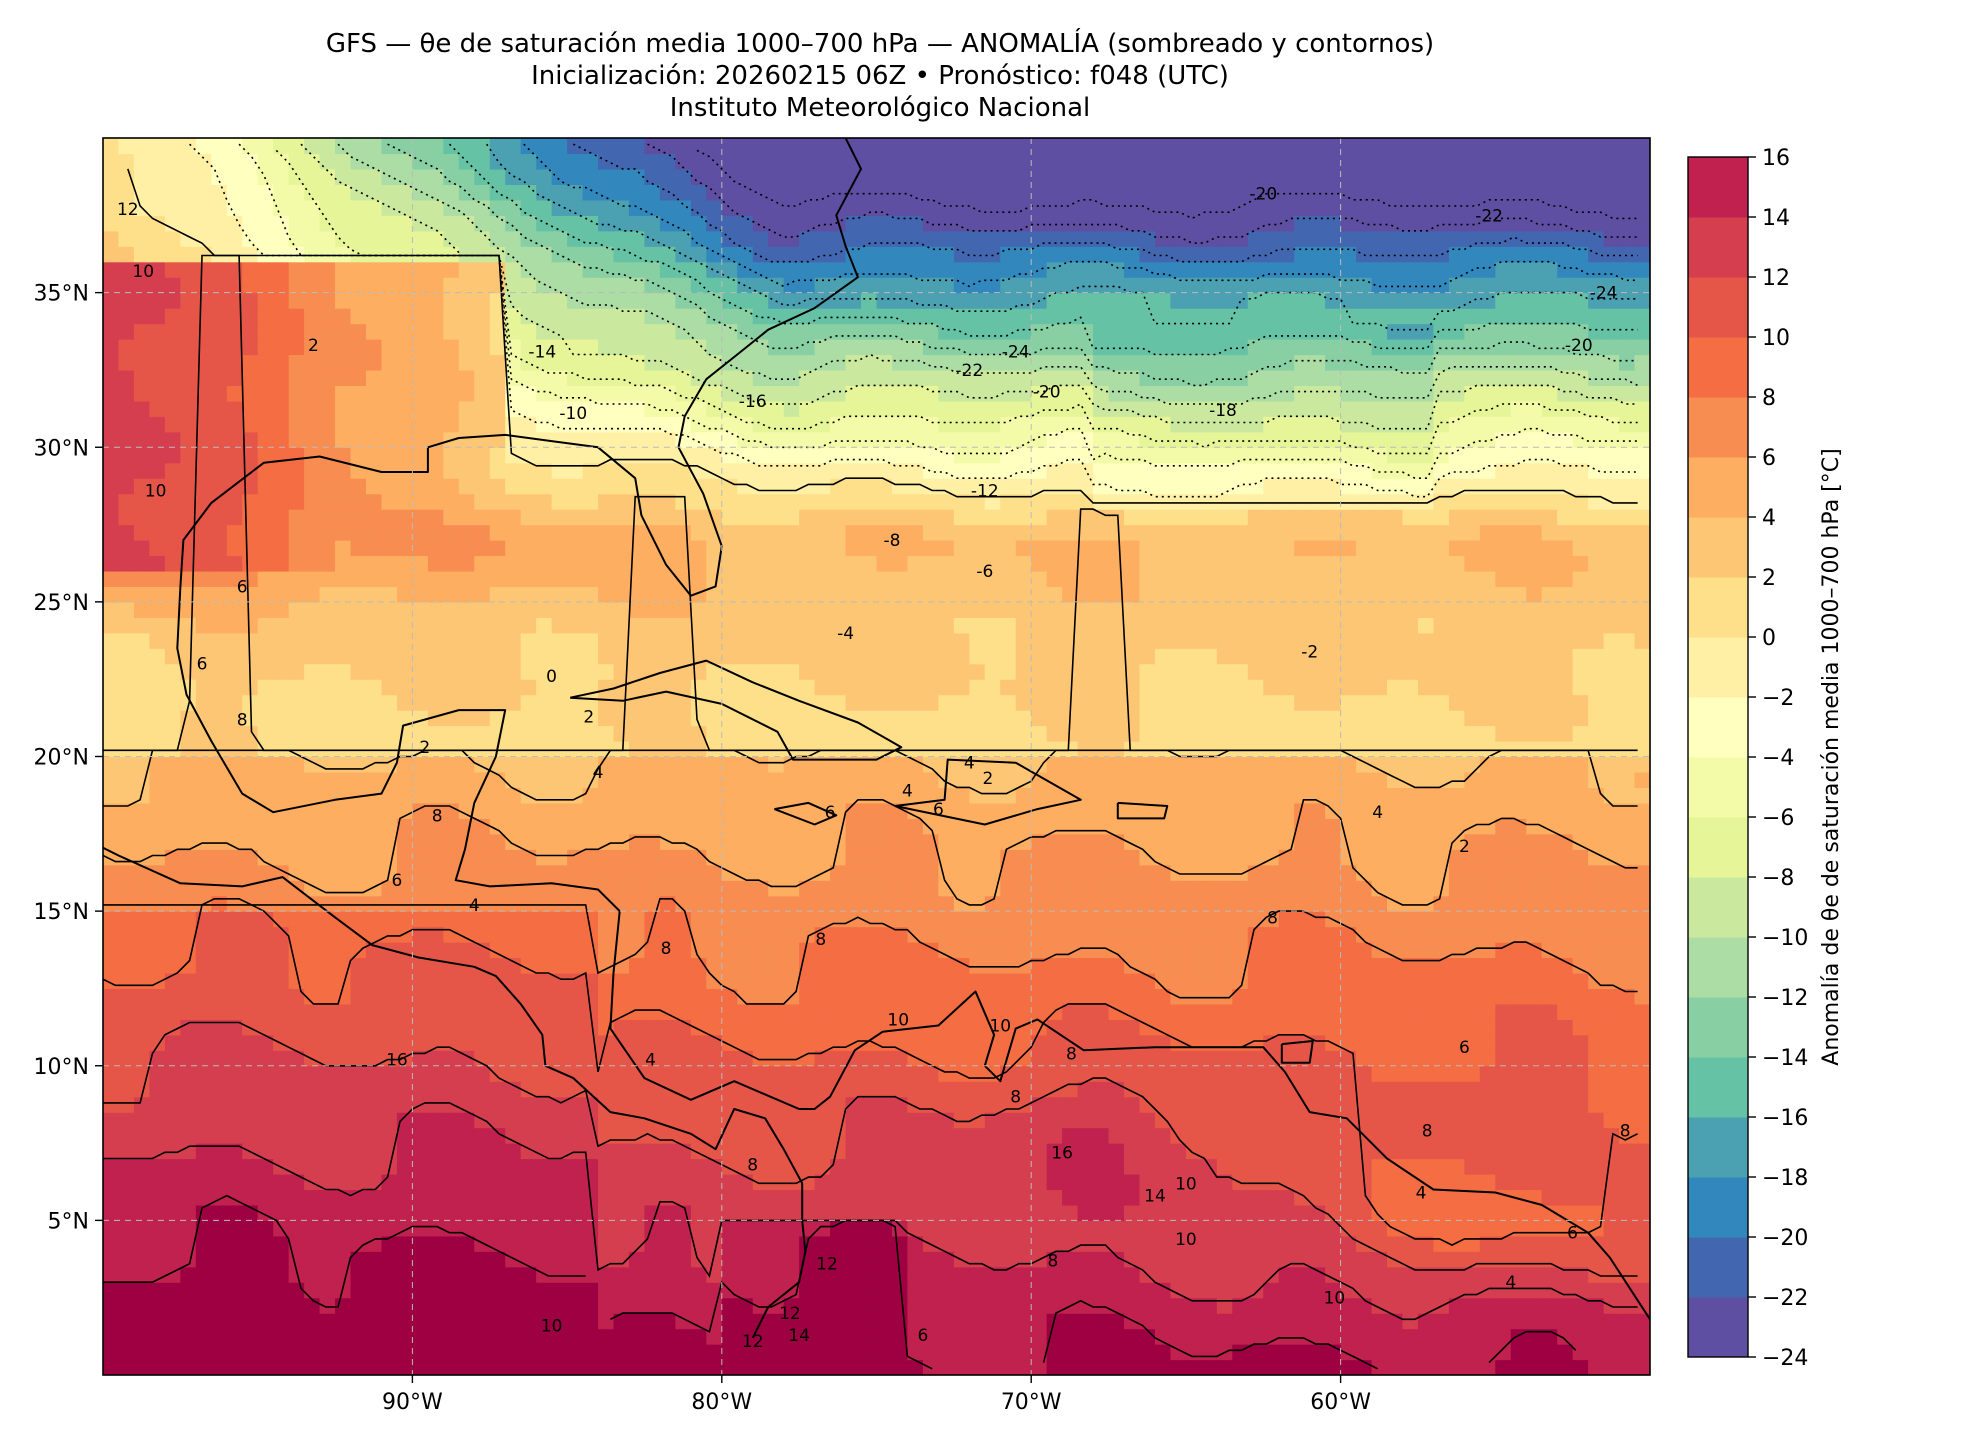  I want to click on contour-label: -4, so click(845, 634).